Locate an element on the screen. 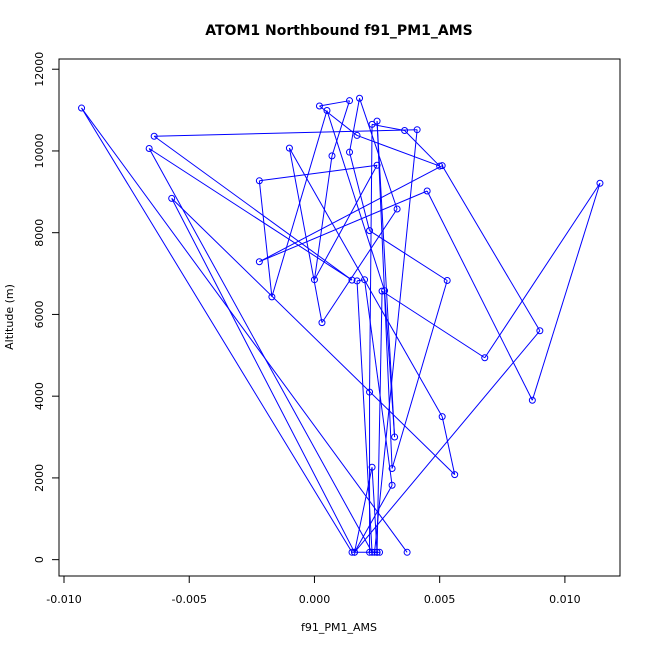 This screenshot has width=650, height=650. x-axis-label: f91_PM1_AMS is located at coordinates (339, 627).